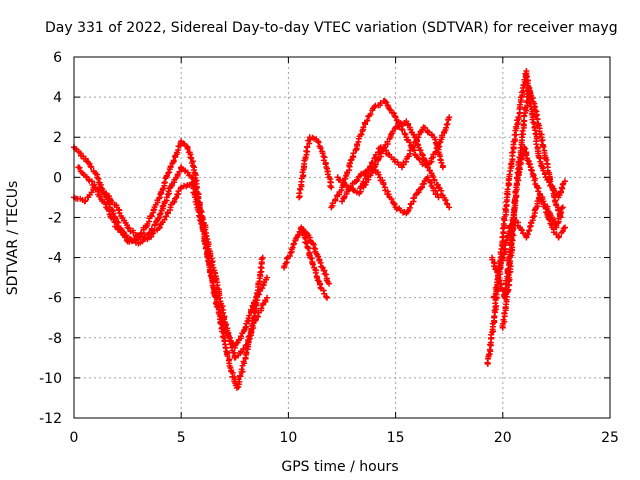  I want to click on x-tick-label: 20, so click(503, 438).